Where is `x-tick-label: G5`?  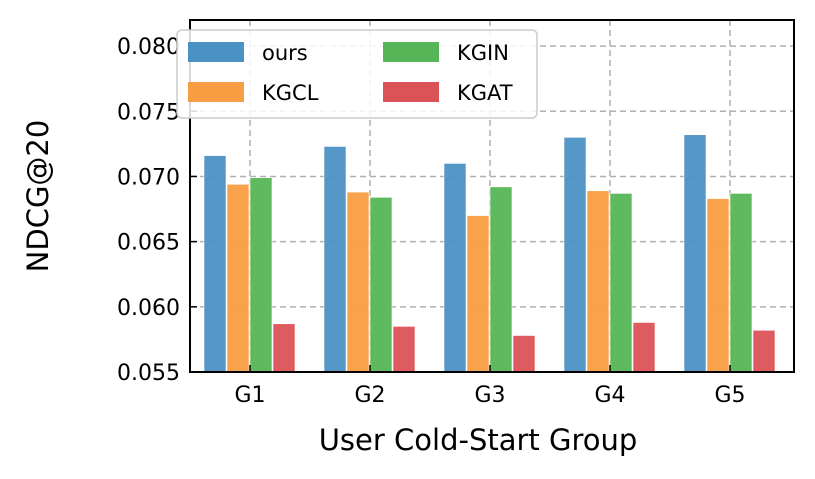 x-tick-label: G5 is located at coordinates (729, 395).